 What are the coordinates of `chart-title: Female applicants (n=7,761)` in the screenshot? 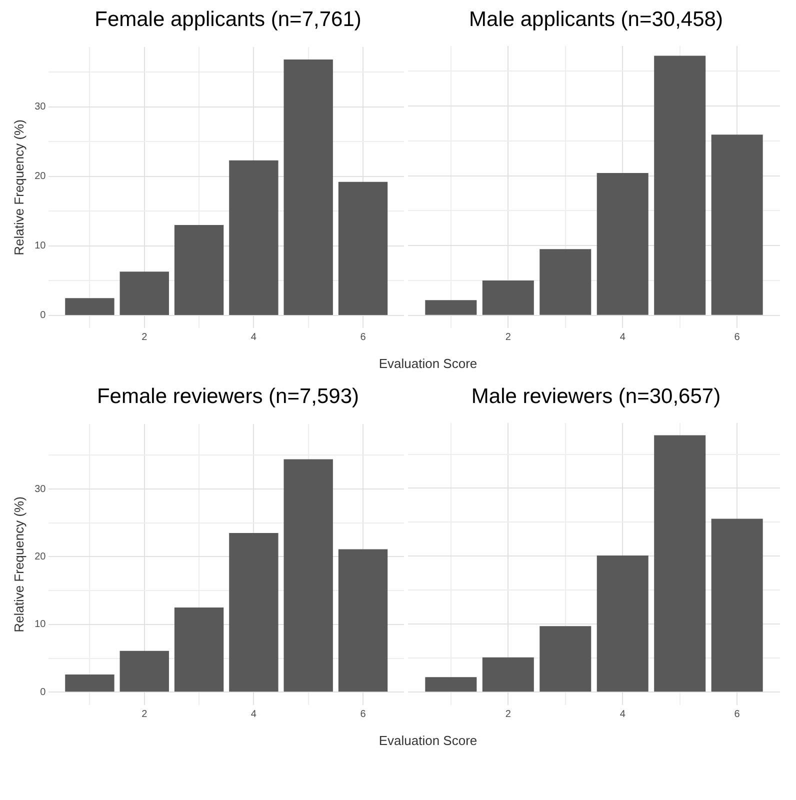 It's located at (228, 20).